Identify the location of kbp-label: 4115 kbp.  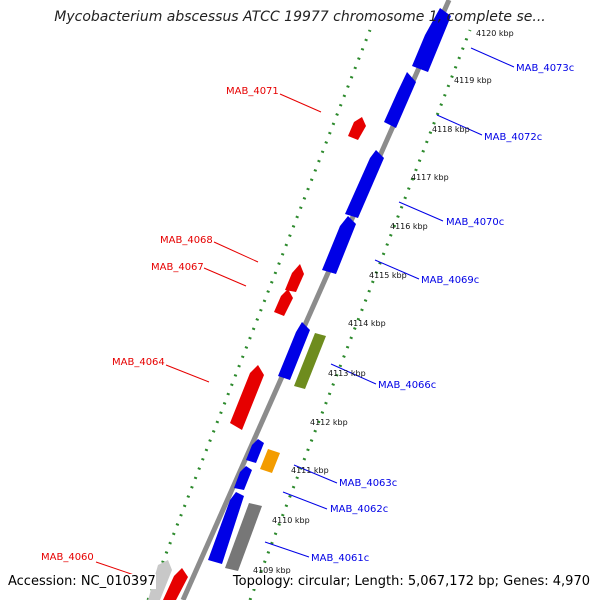
(388, 275).